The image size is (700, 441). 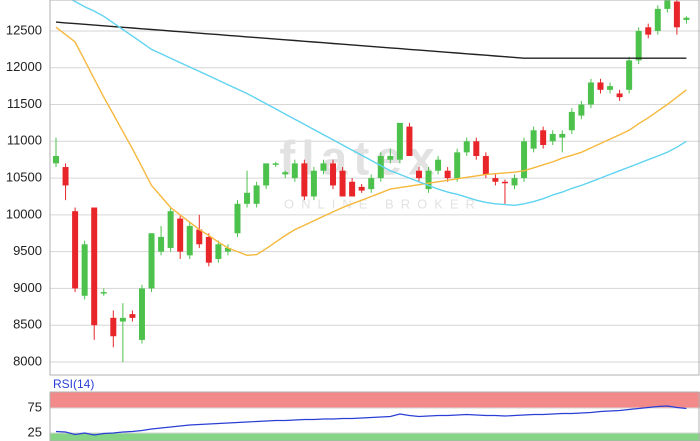 I want to click on rsi-panel: 75 25 RSI(14), so click(x=364, y=409).